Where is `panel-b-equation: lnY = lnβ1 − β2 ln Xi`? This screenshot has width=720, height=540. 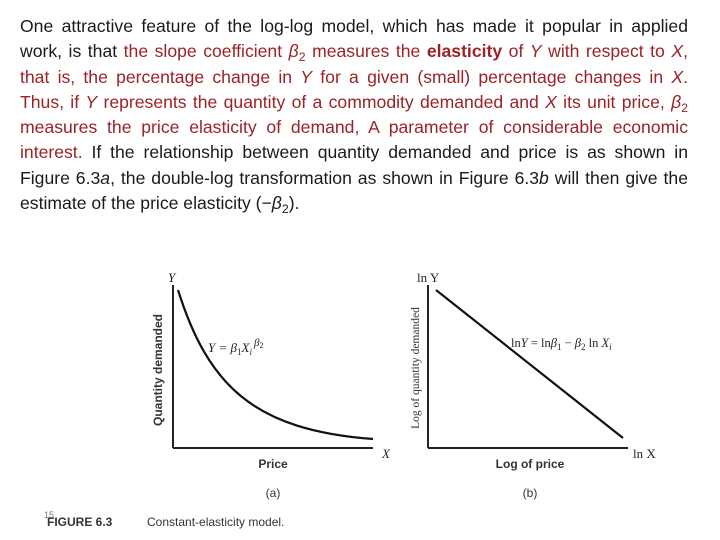
panel-b-equation: lnY = lnβ1 − β2 ln Xi is located at coordinates (561, 344).